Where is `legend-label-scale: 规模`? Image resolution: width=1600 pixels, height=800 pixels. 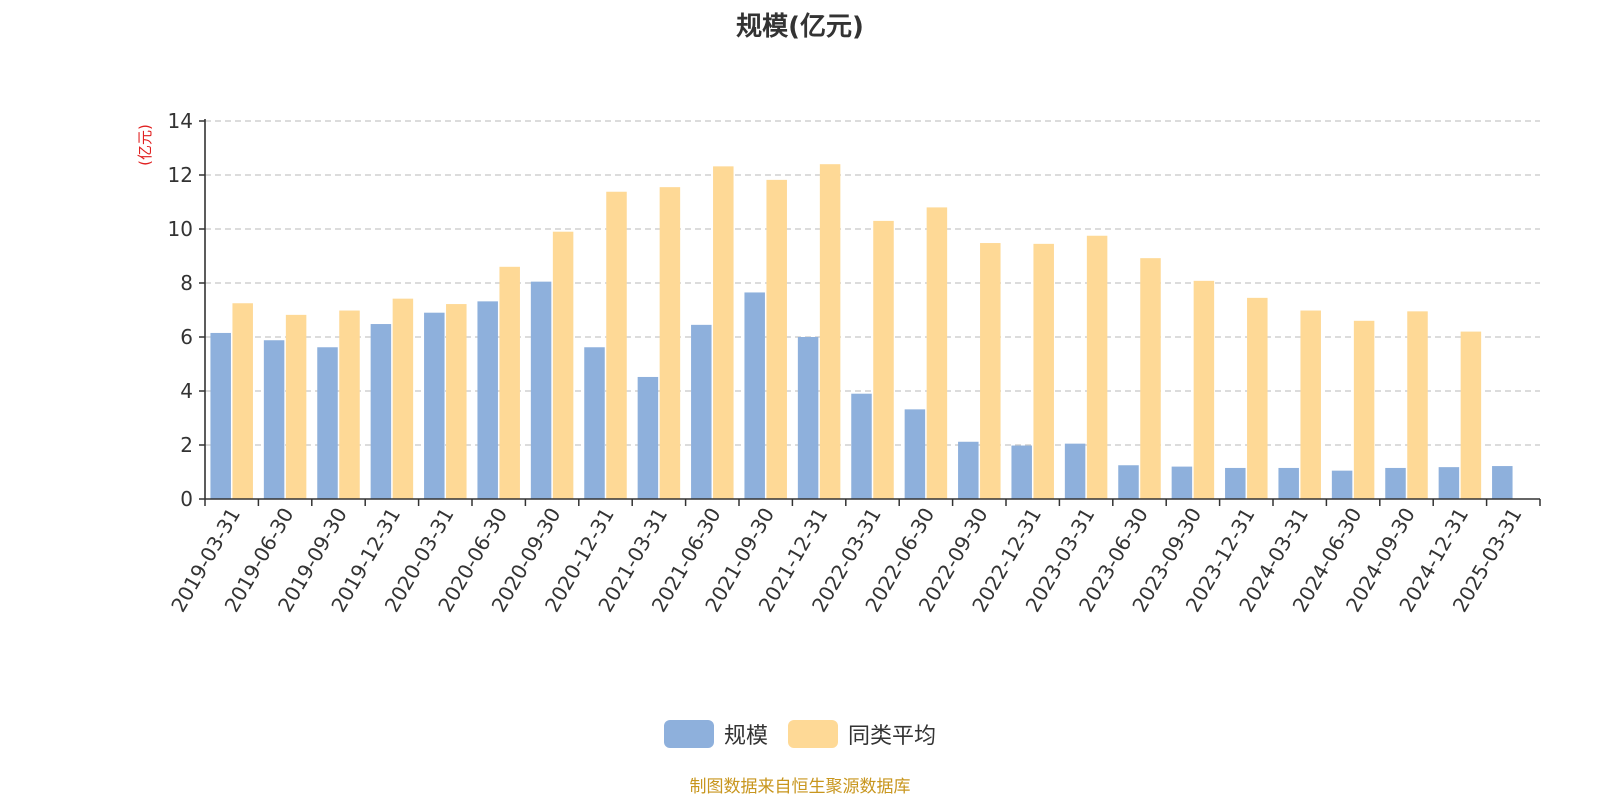 legend-label-scale: 规模 is located at coordinates (745, 736).